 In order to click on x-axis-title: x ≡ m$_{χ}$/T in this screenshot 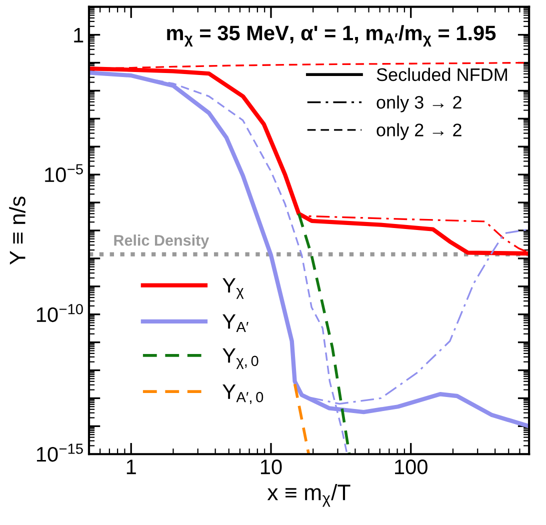, I will do `click(308, 495)`.